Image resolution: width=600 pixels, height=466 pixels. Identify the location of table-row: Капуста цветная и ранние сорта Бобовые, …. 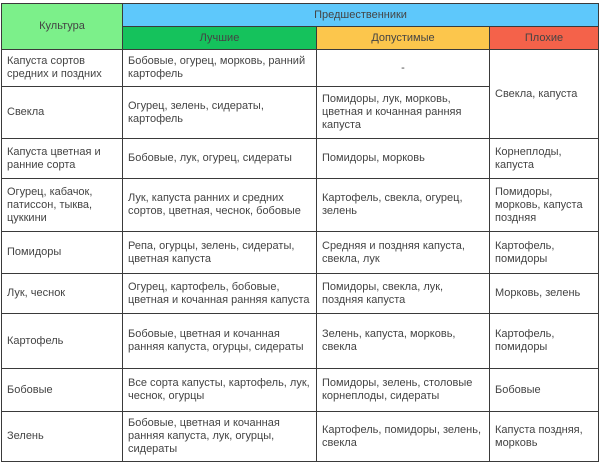
(300, 158).